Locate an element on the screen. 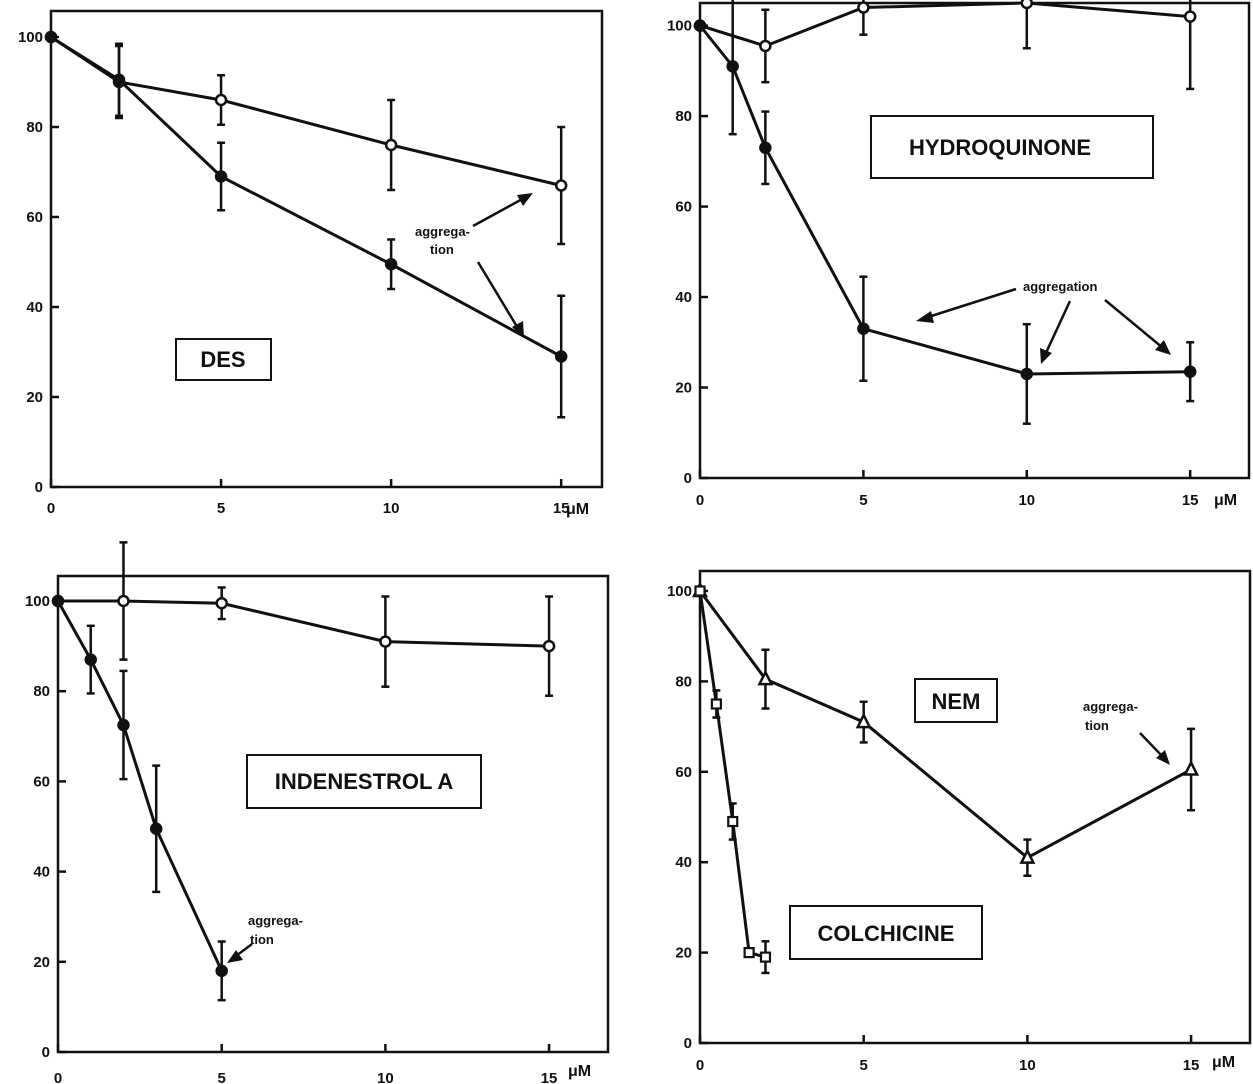 The width and height of the screenshot is (1253, 1084). chart-title-nem: NEM is located at coordinates (956, 701).